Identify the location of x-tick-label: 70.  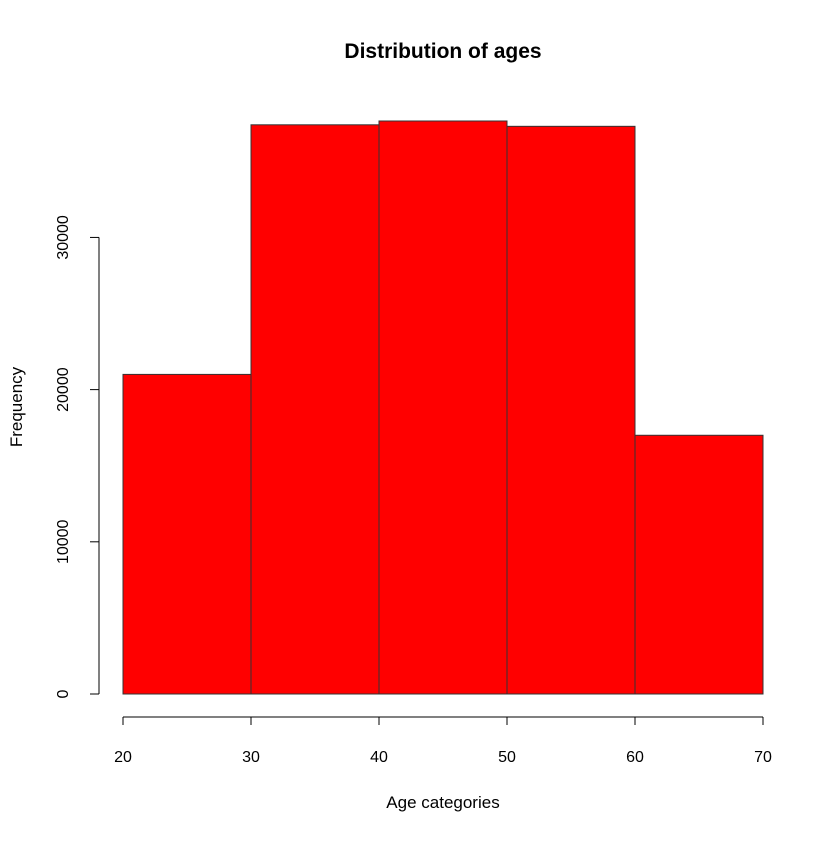
(763, 757).